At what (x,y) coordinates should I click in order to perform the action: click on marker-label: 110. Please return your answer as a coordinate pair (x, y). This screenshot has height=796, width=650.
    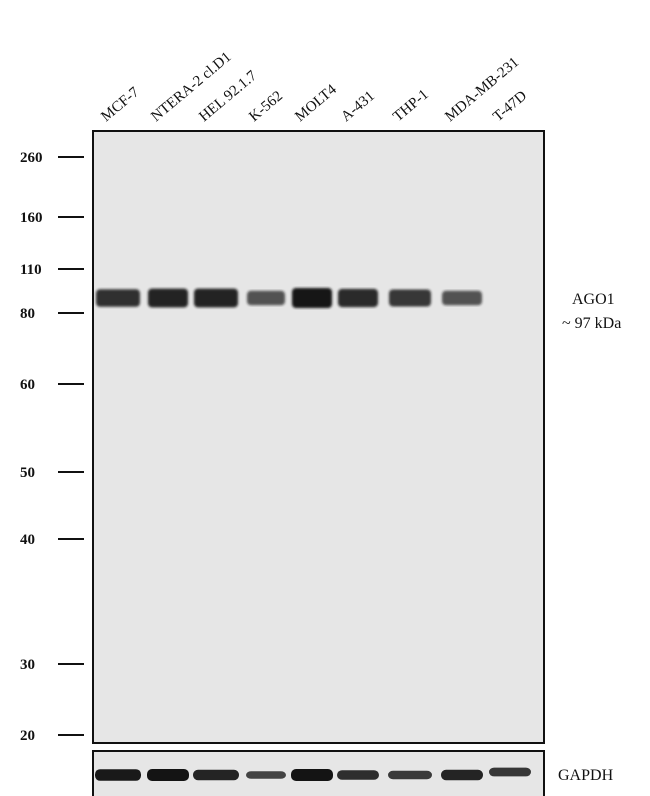
    Looking at the image, I should click on (31, 270).